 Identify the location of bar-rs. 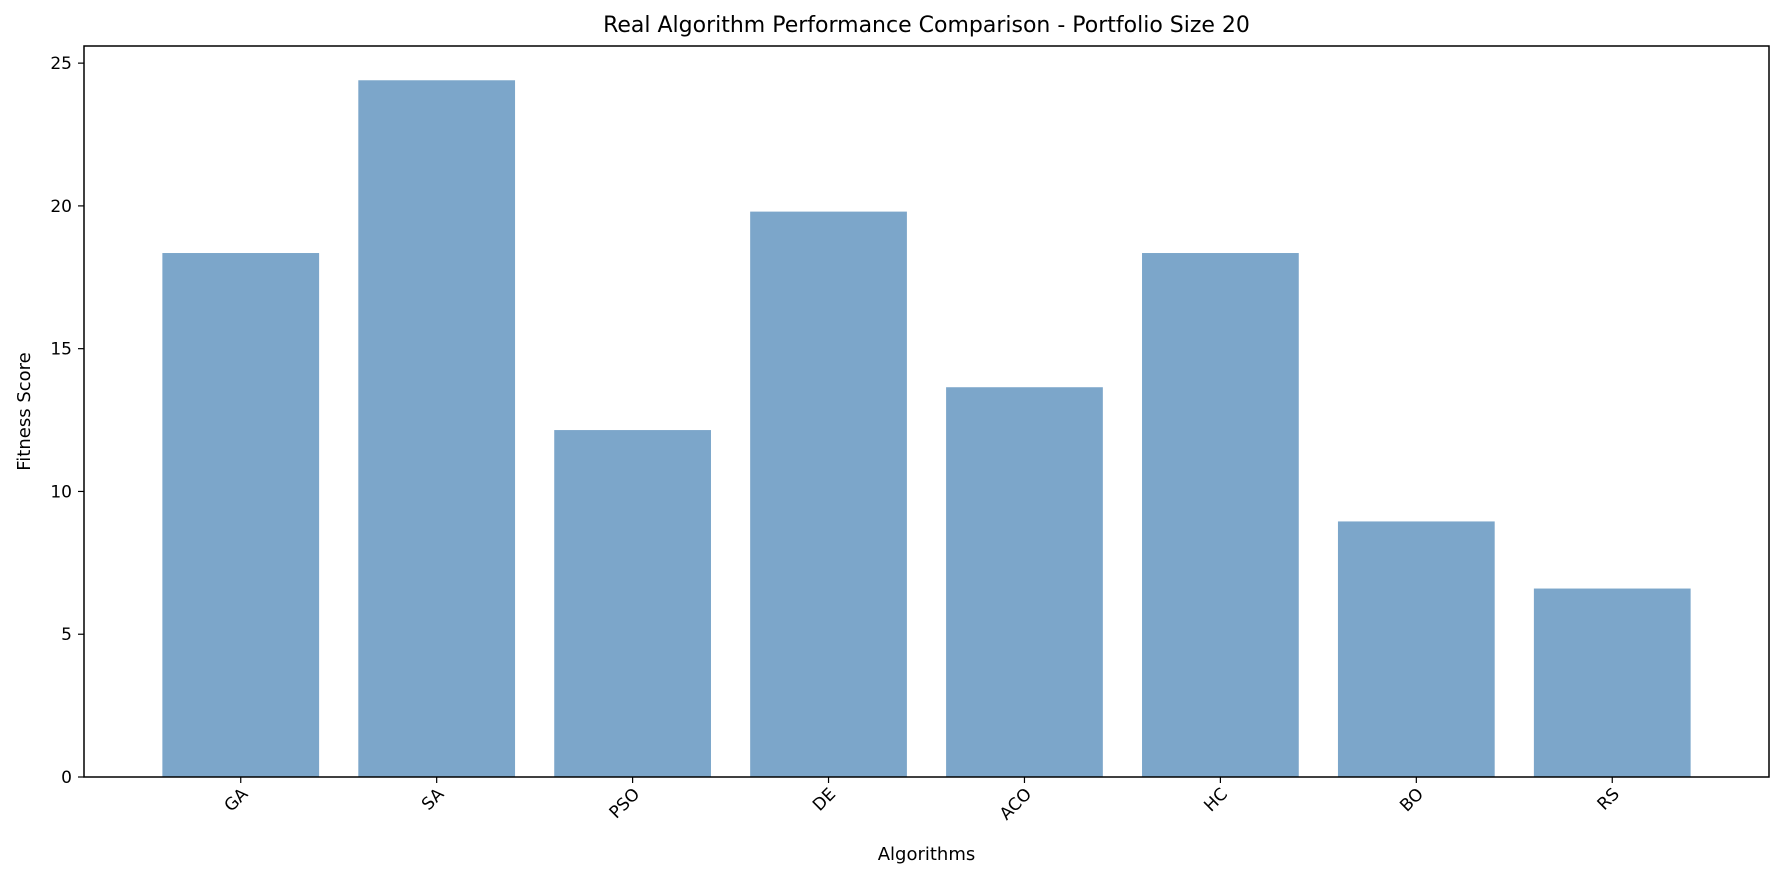
(1612, 682).